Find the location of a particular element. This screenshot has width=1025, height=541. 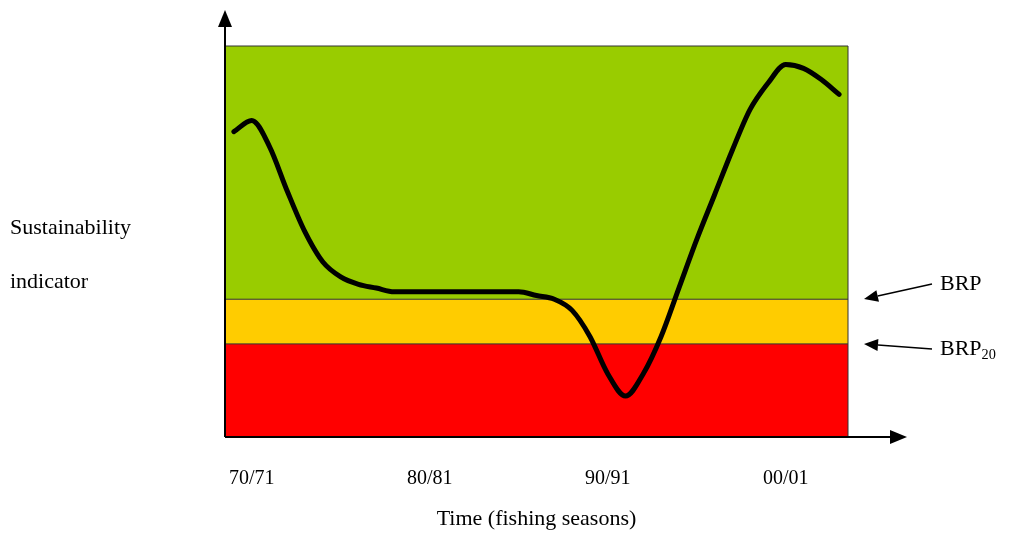

text: BRP is located at coordinates (961, 282).